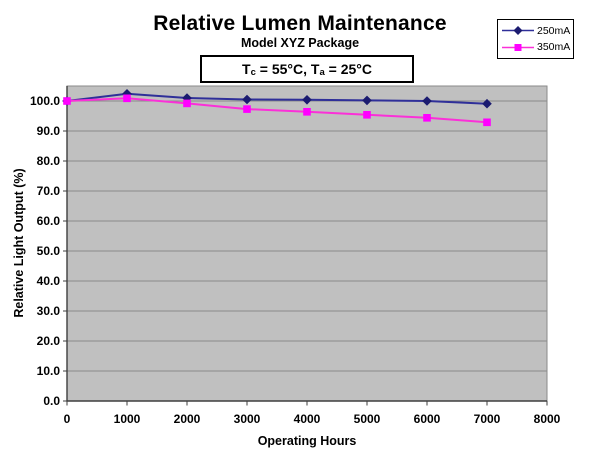 The height and width of the screenshot is (466, 600). Describe the element at coordinates (67, 419) in the screenshot. I see `x-tick-label: 0` at that location.